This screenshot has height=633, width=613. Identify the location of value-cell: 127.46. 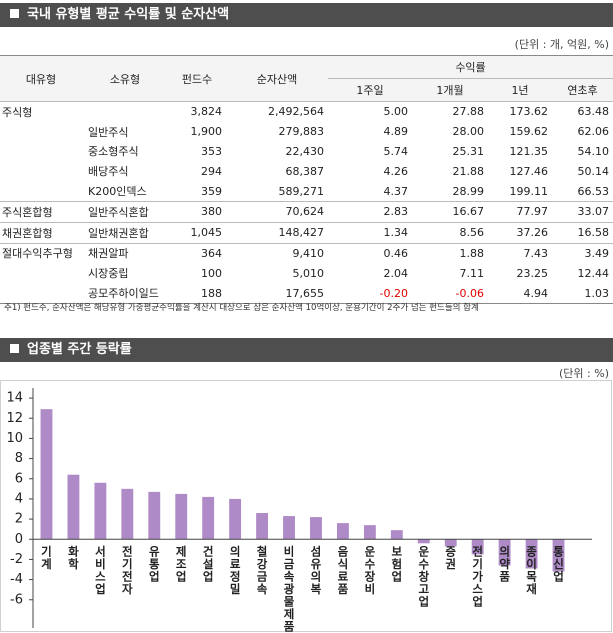
(529, 171).